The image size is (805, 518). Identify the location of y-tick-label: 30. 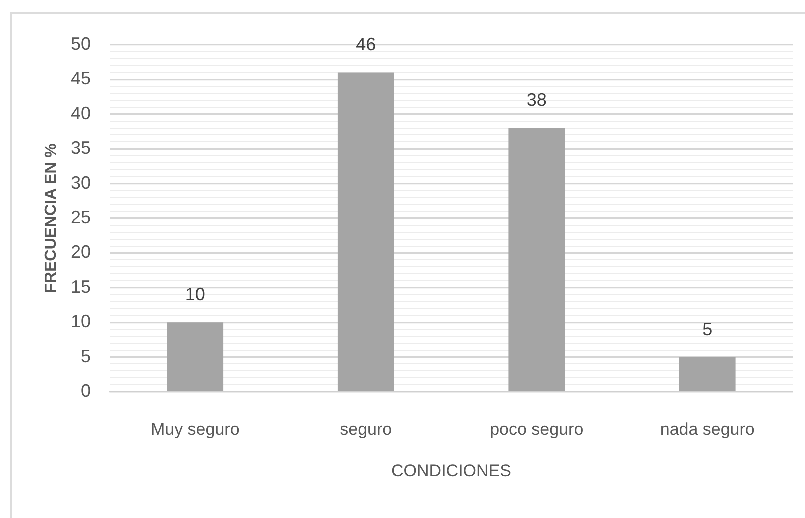
(80, 182).